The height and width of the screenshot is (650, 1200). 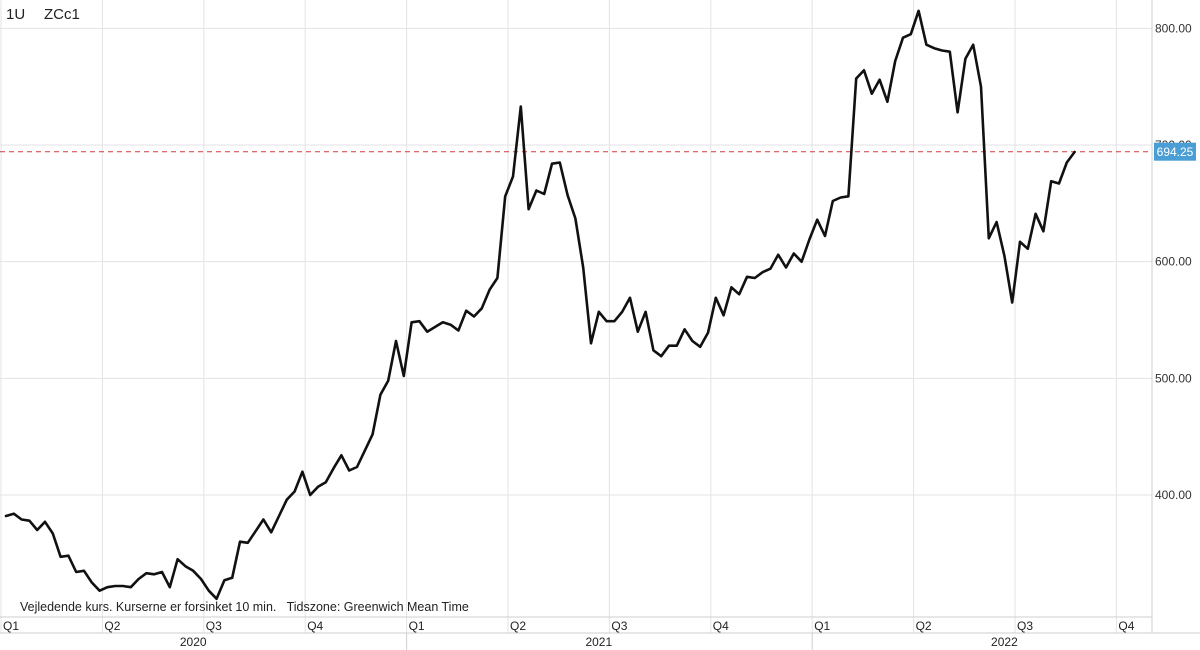 What do you see at coordinates (1173, 495) in the screenshot?
I see `y-tick-label: 400.00` at bounding box center [1173, 495].